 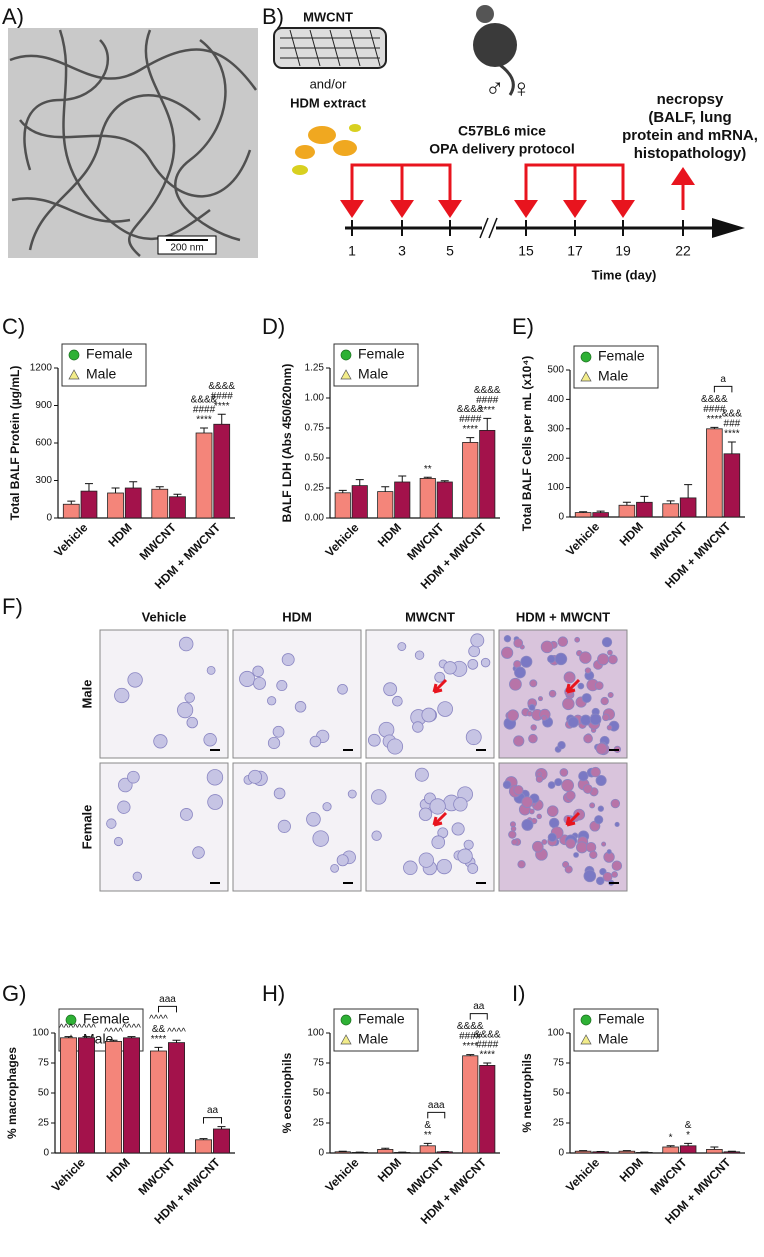 I want to click on legend-label: Male, so click(x=373, y=374).